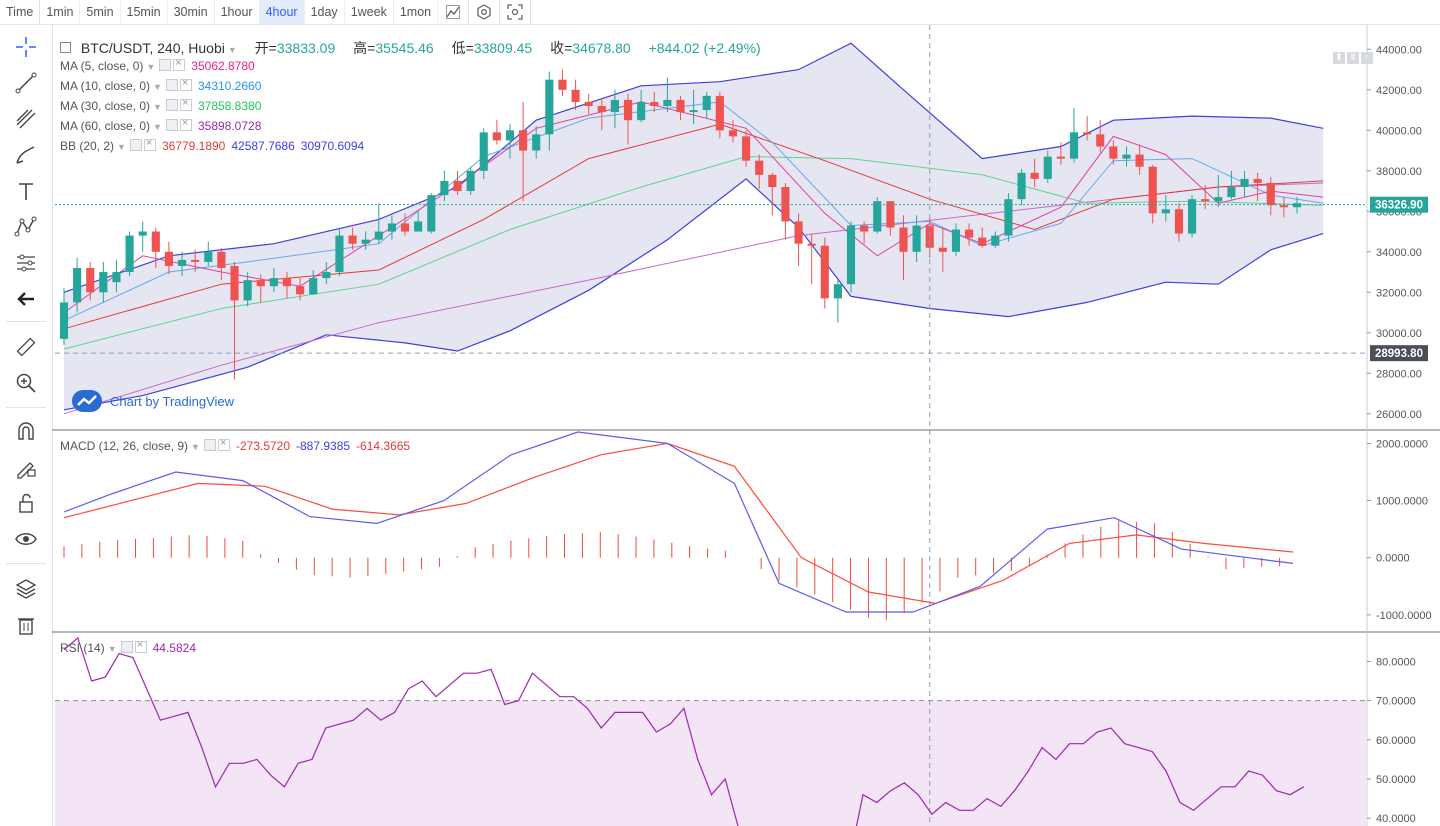  I want to click on brush-icon, so click(26, 155).